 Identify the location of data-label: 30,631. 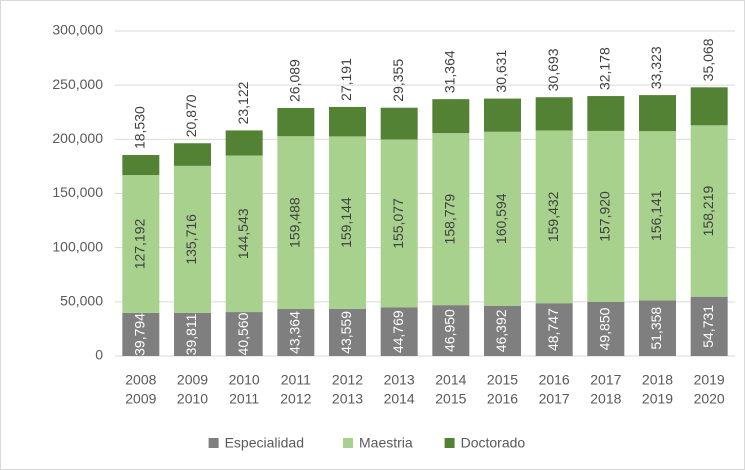
(501, 71).